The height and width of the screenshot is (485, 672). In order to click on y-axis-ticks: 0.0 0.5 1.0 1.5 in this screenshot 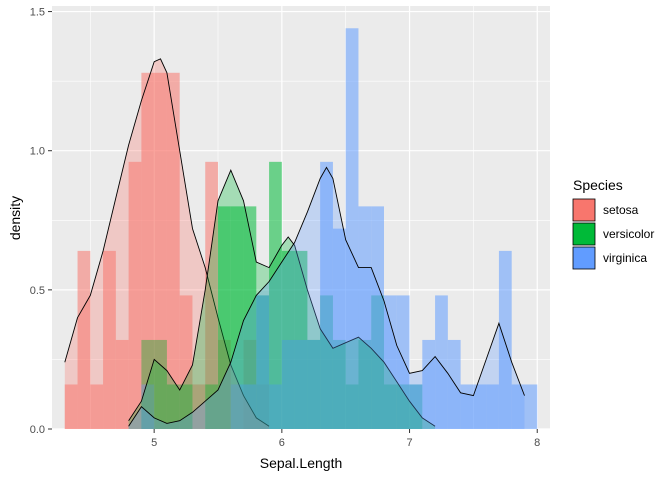, I will do `click(41, 221)`.